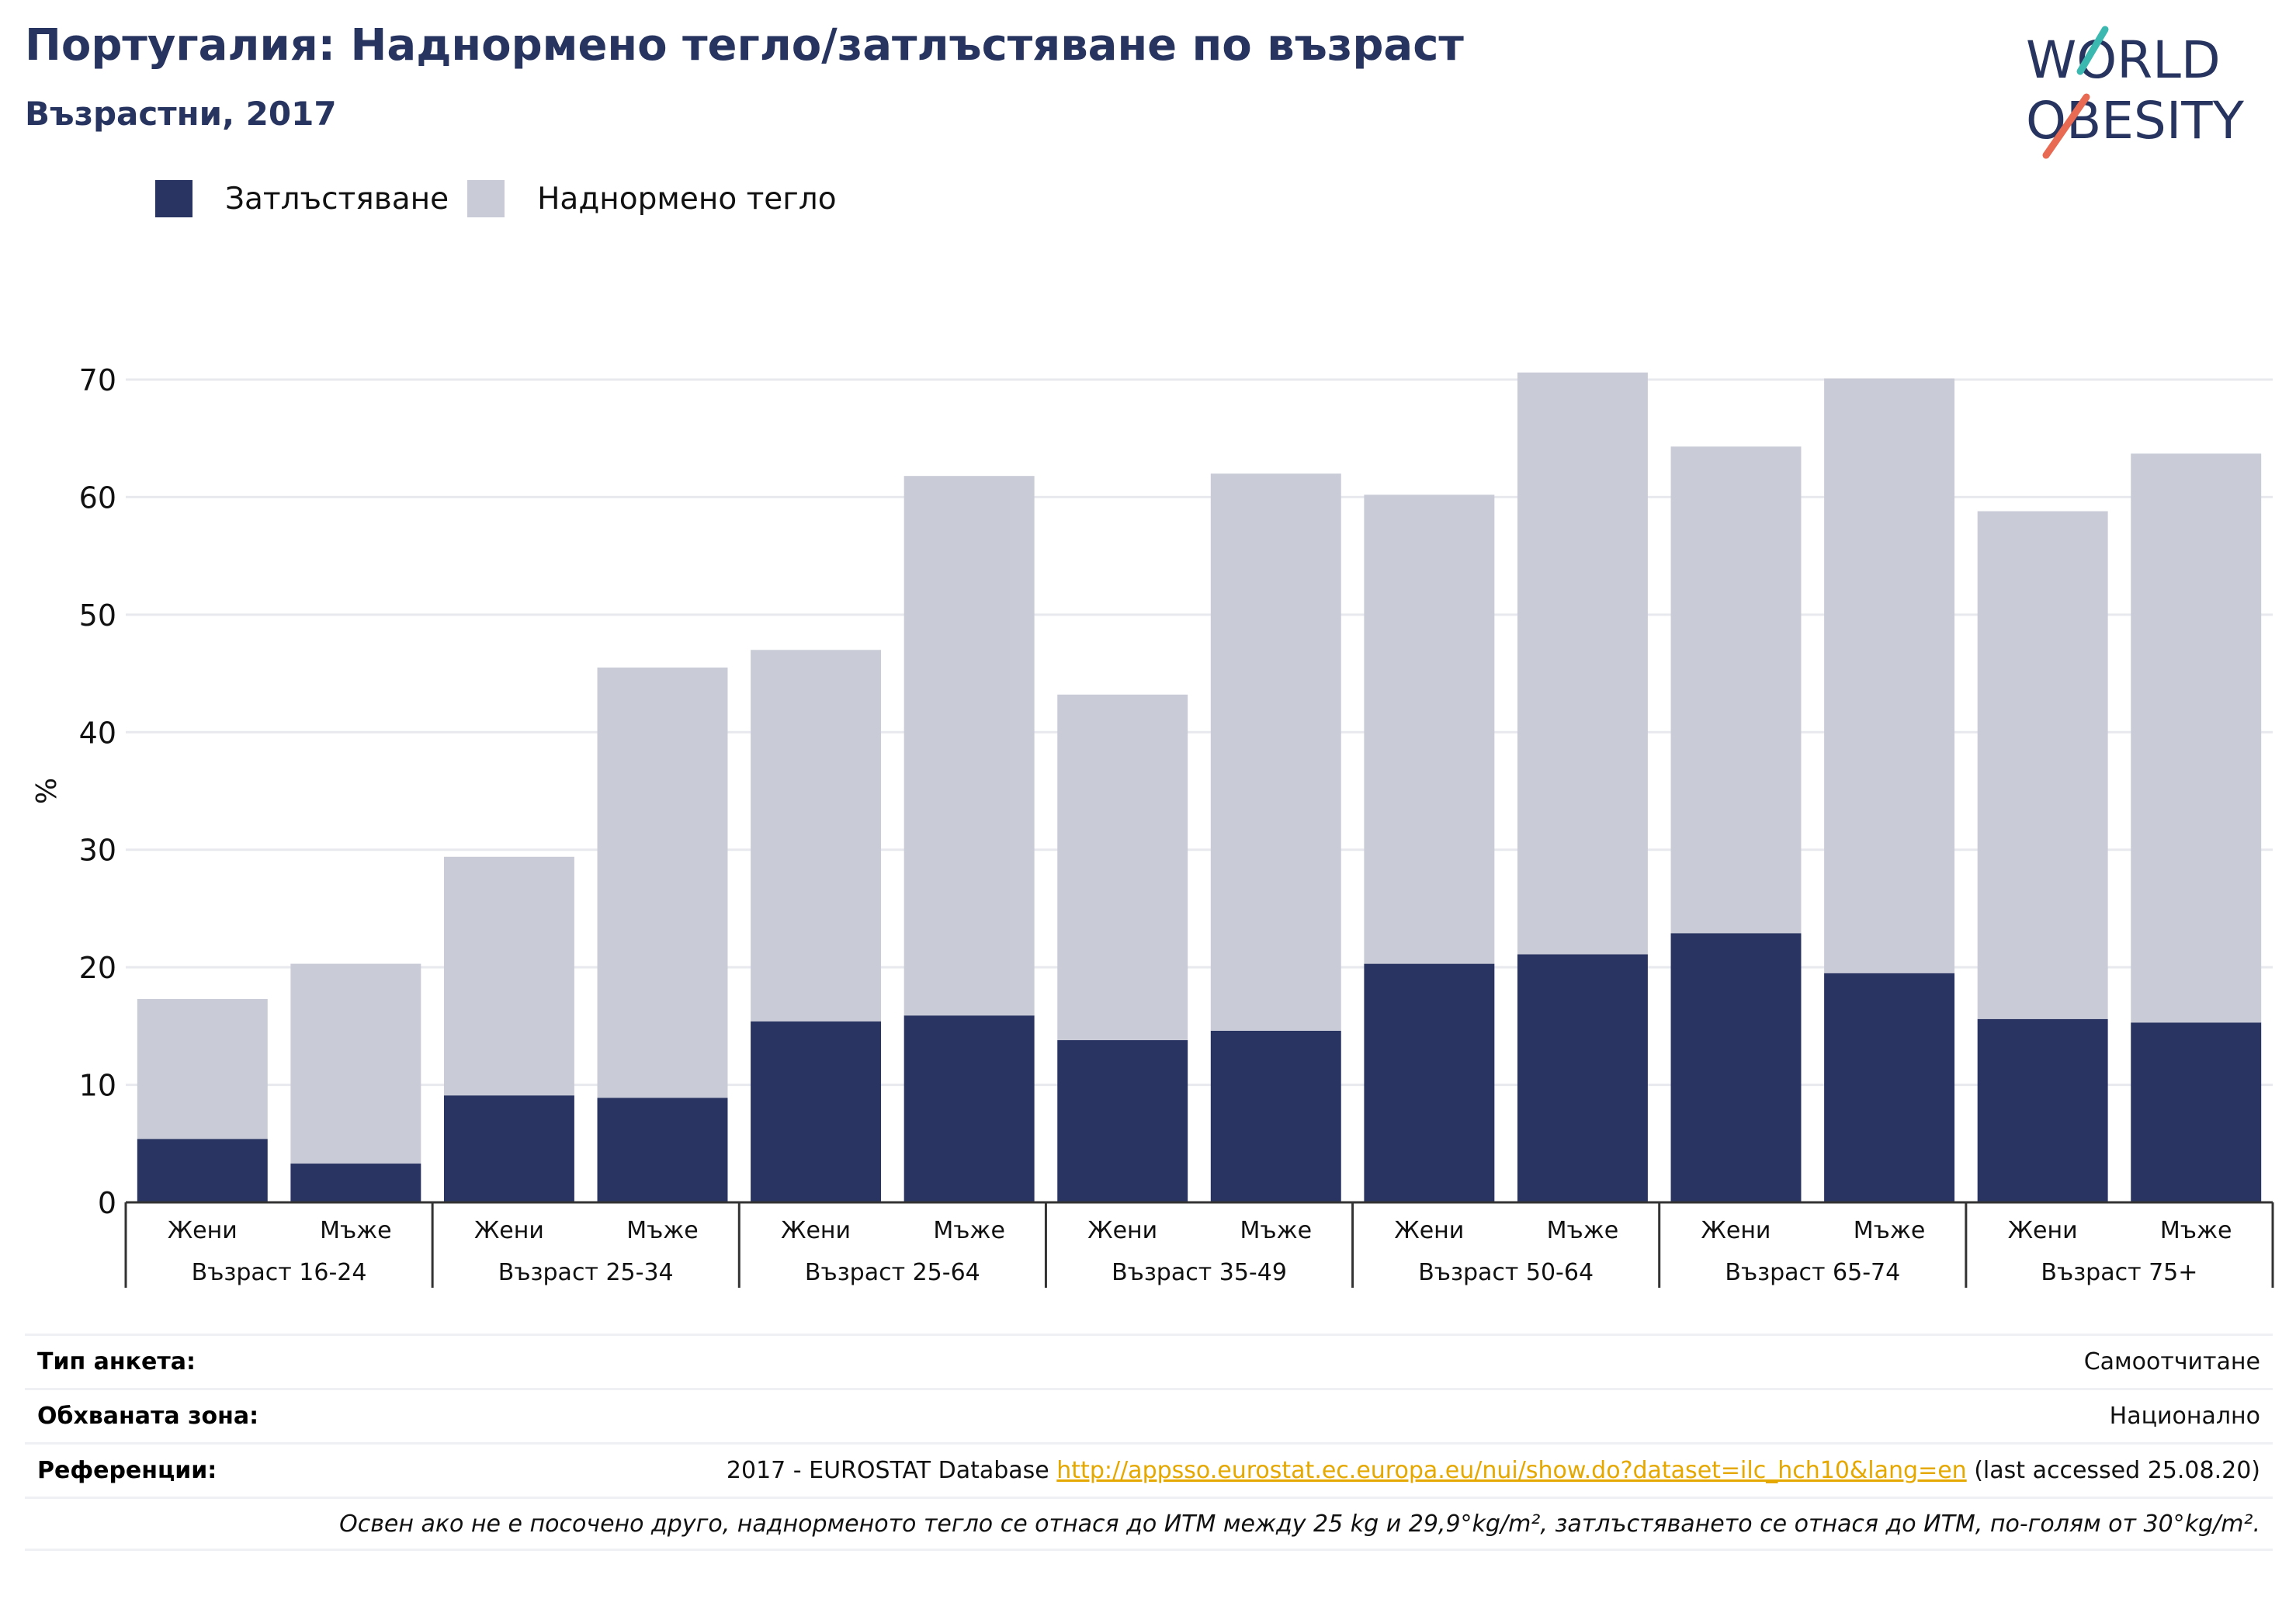 This screenshot has width=2296, height=1599. Describe the element at coordinates (892, 1470) in the screenshot. I see `references-prefix: 2017 - EUROSTAT Database` at that location.